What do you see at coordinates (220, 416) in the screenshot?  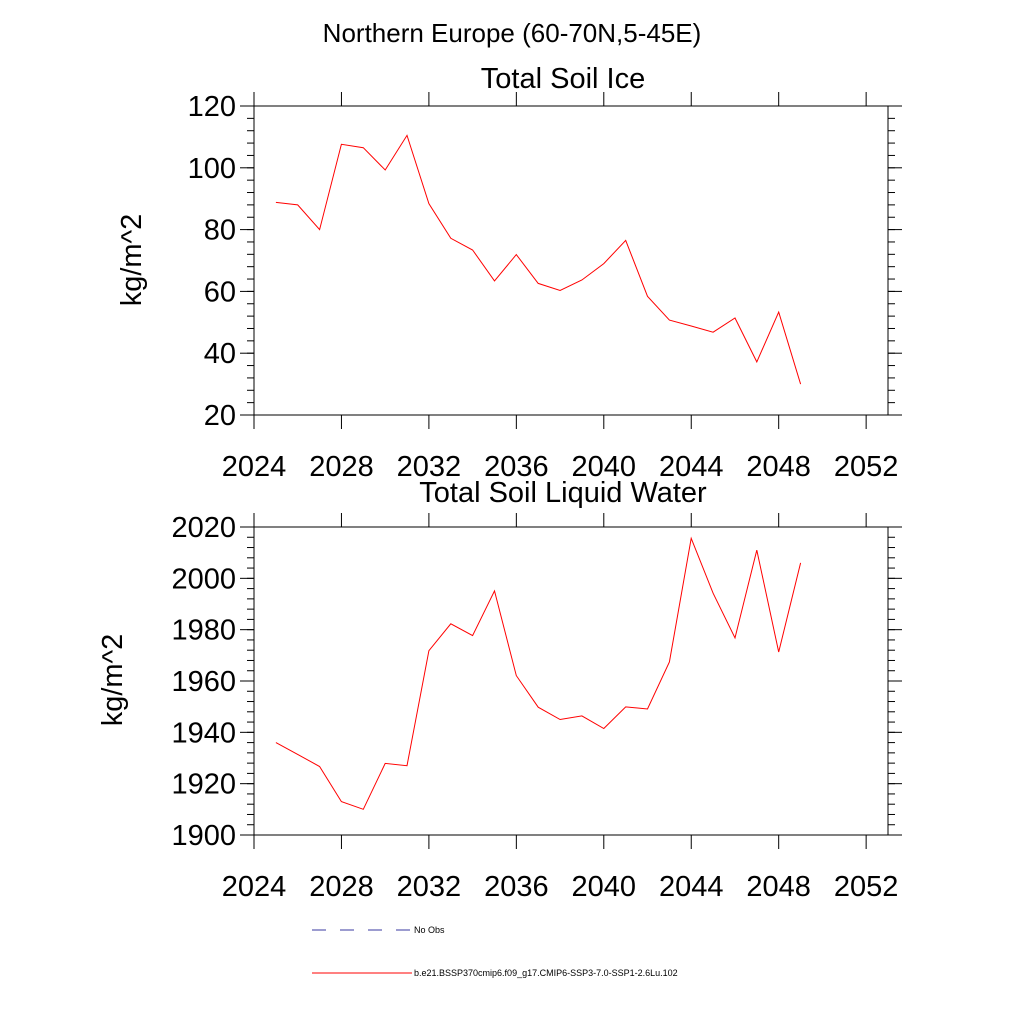 I see `y-tick-label: 20` at bounding box center [220, 416].